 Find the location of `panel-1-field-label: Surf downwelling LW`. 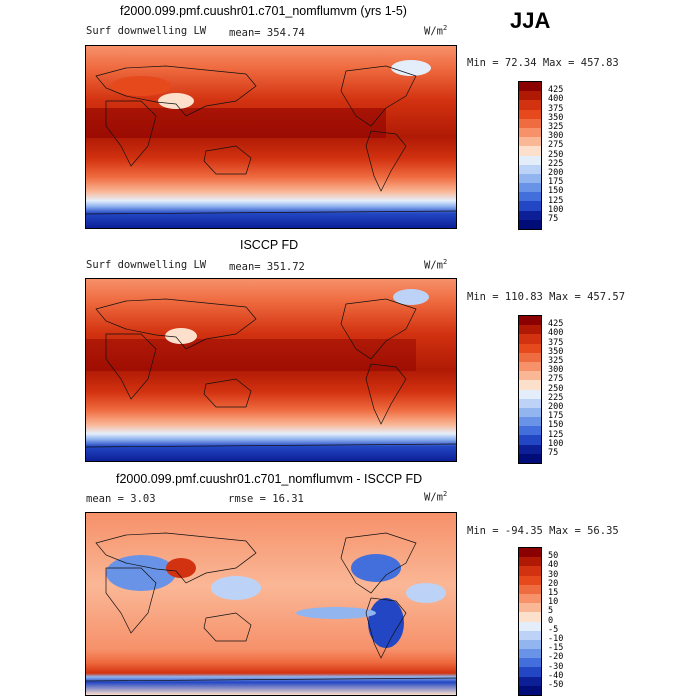

panel-1-field-label: Surf downwelling LW is located at coordinates (146, 31).